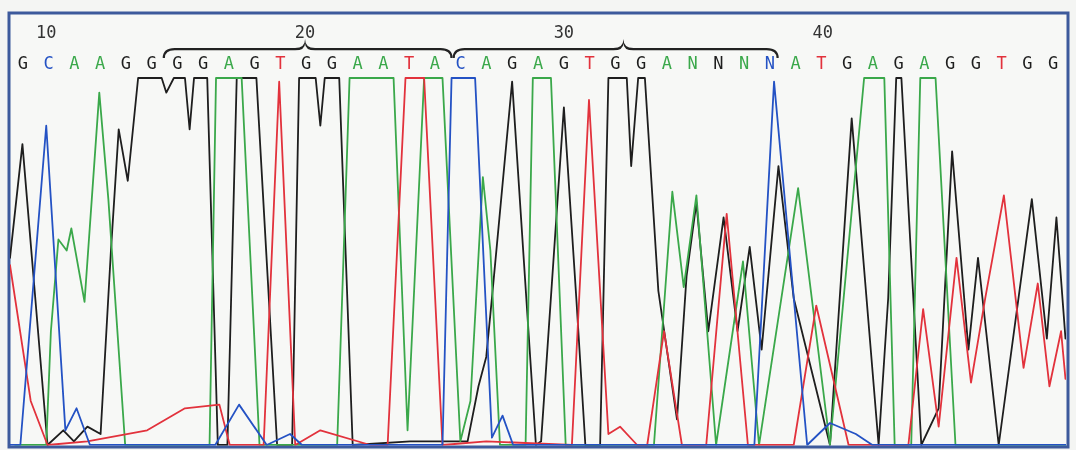  I want to click on x-tick-label: 20, so click(305, 32).